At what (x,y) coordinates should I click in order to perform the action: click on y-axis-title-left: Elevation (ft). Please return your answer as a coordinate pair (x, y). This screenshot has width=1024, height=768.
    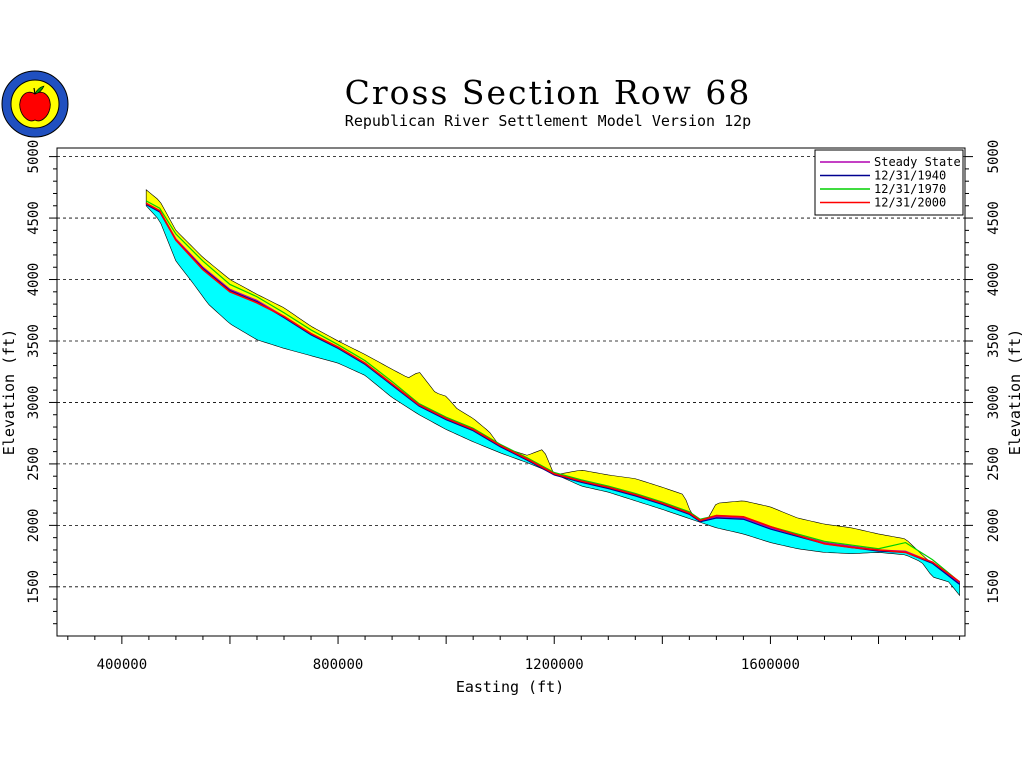
    Looking at the image, I should click on (9, 392).